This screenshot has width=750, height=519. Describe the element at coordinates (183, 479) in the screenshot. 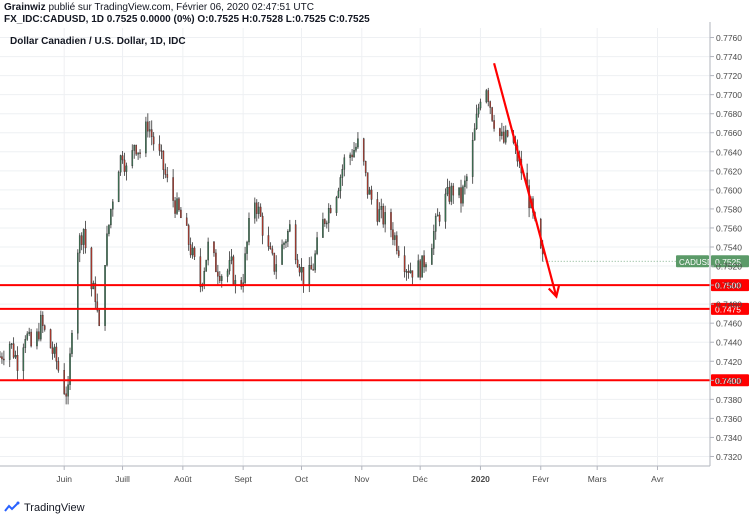

I see `x-tick-label: Août` at that location.